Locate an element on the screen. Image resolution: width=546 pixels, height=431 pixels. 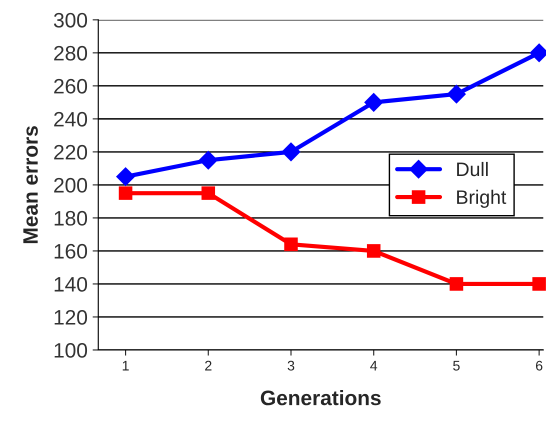
y-tick-label: 240 is located at coordinates (71, 119).